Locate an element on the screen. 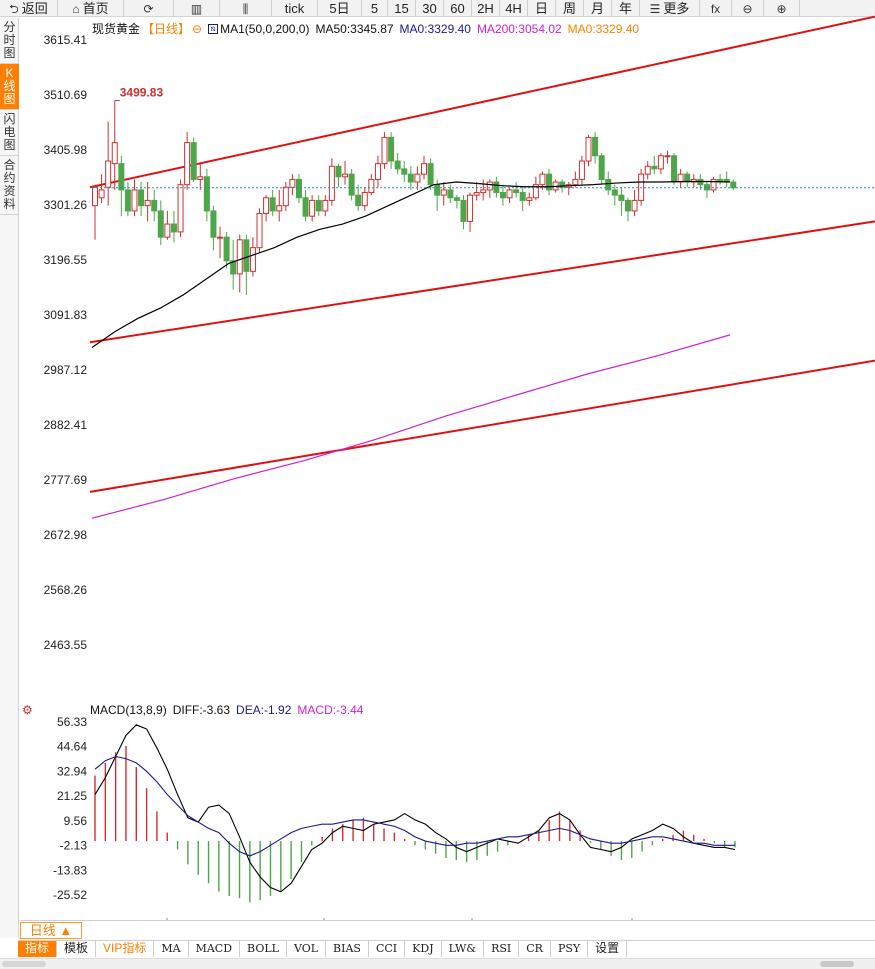 The height and width of the screenshot is (969, 875). price-axis-label: 3615.41 is located at coordinates (66, 40).